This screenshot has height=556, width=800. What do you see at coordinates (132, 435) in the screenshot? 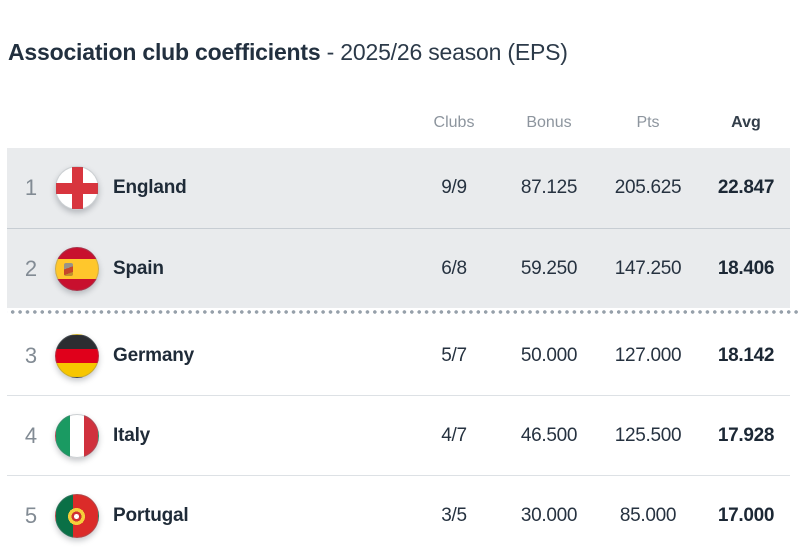
I see `country-name: Italy` at bounding box center [132, 435].